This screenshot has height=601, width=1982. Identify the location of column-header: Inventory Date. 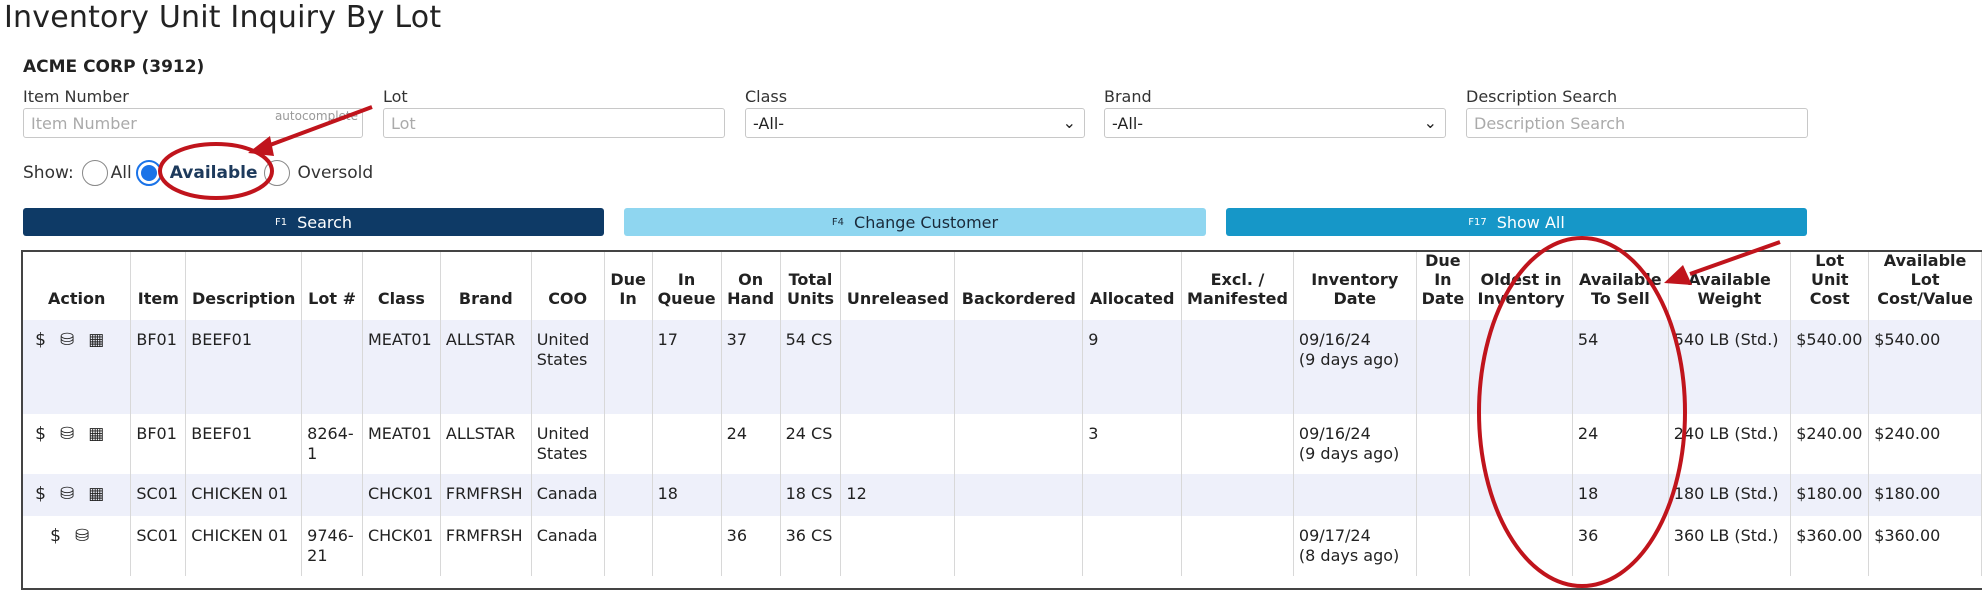
(1355, 285).